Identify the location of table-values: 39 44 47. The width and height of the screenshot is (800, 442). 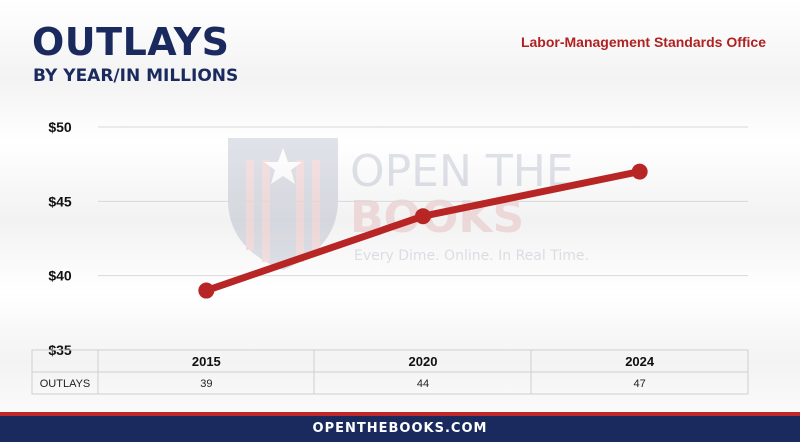
(423, 384).